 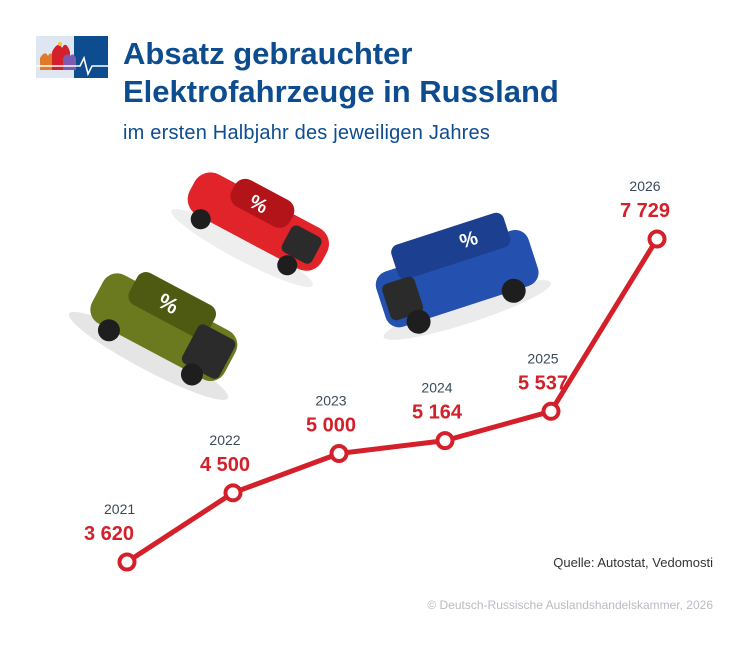 What do you see at coordinates (551, 411) in the screenshot?
I see `data-point-2025` at bounding box center [551, 411].